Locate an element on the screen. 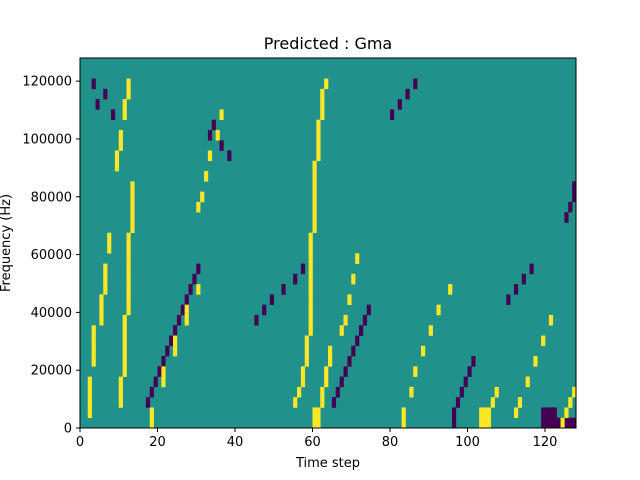 The width and height of the screenshot is (640, 480). y-tick-label: 100000 is located at coordinates (47, 139).